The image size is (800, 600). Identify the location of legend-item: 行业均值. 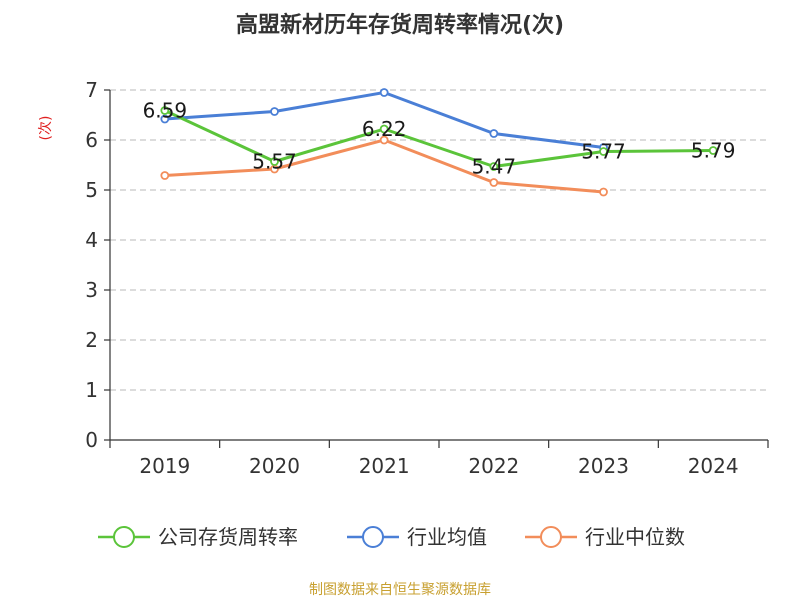
(417, 537).